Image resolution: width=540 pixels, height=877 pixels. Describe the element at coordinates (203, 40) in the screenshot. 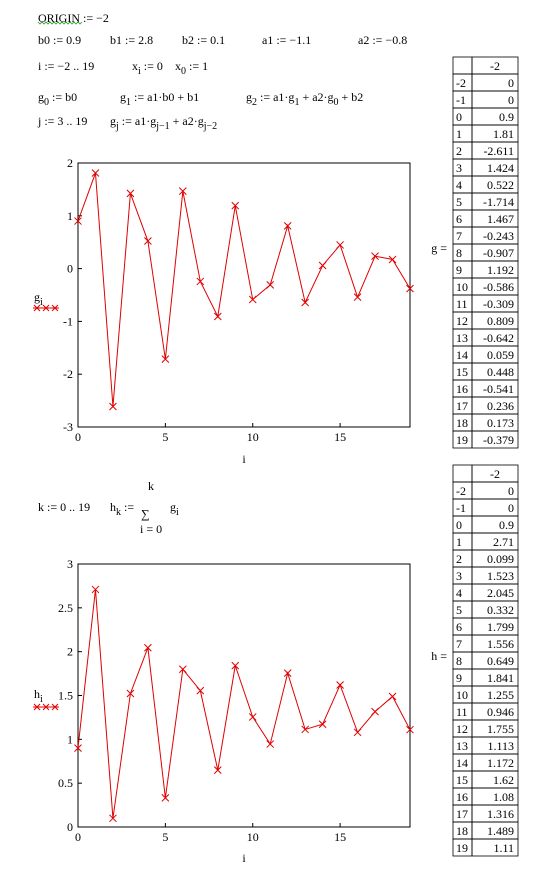

I see `text-run: b2 := 0.1` at that location.